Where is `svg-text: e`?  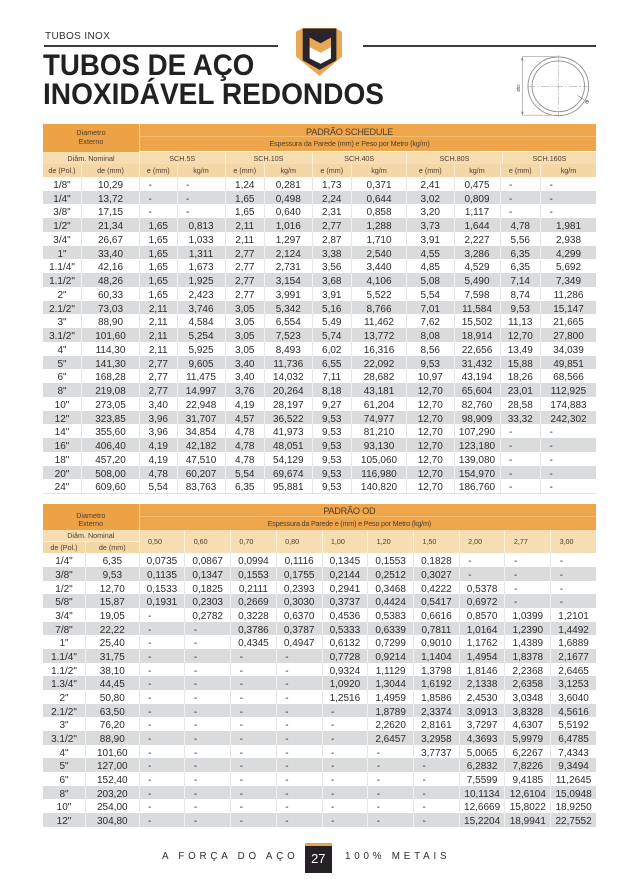 svg-text: e is located at coordinates (587, 102).